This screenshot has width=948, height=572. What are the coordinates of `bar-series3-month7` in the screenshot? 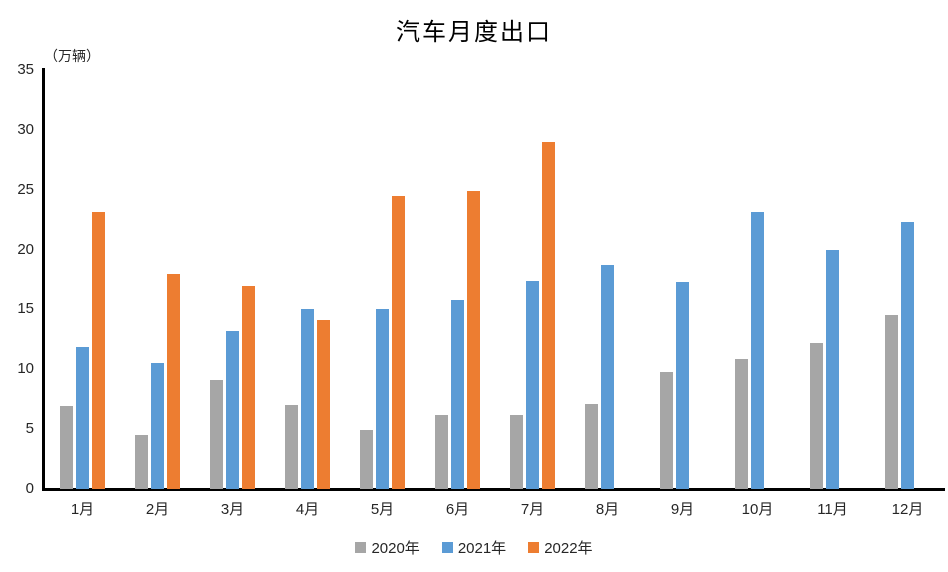 It's located at (548, 315).